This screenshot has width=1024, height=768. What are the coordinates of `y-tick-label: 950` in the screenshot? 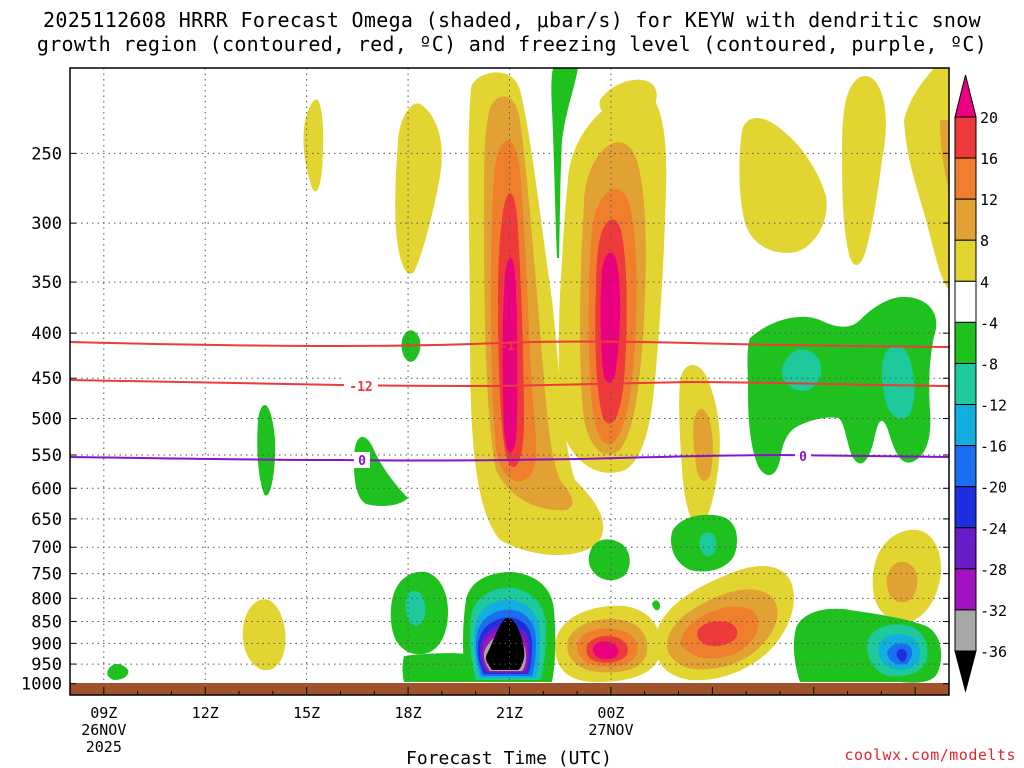 It's located at (46, 665).